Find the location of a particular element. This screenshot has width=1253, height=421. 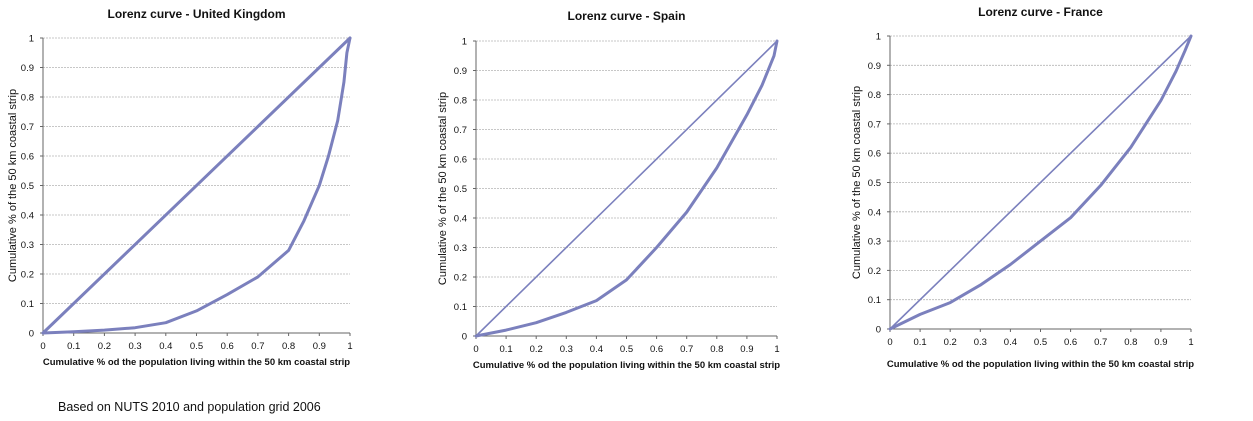

chart-0-y-tick-label: 0.1 is located at coordinates (27, 304).